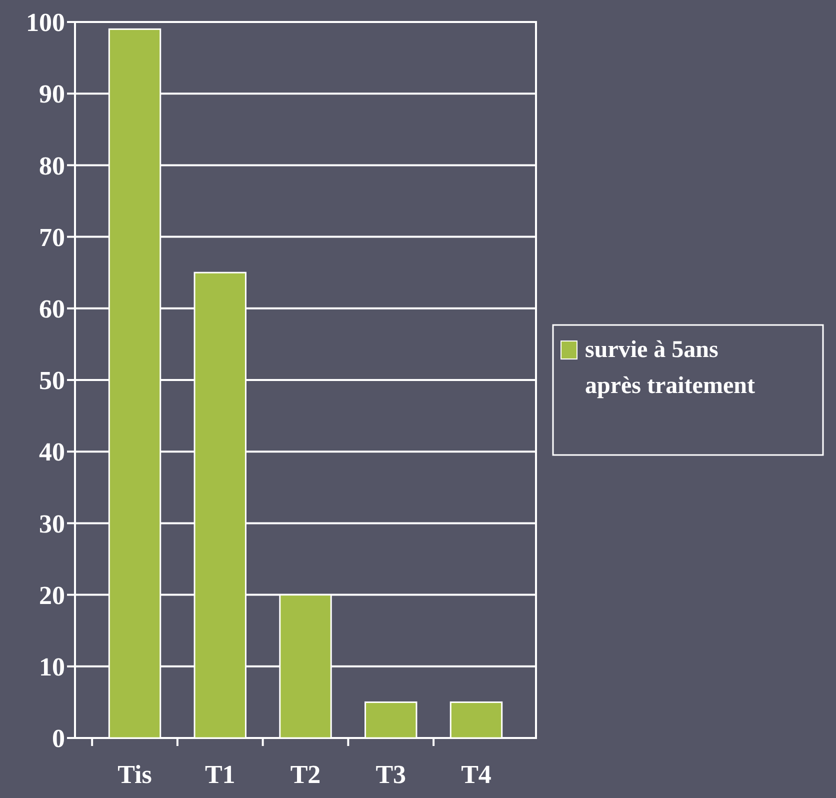  What do you see at coordinates (52, 595) in the screenshot?
I see `y-tick-label: 20` at bounding box center [52, 595].